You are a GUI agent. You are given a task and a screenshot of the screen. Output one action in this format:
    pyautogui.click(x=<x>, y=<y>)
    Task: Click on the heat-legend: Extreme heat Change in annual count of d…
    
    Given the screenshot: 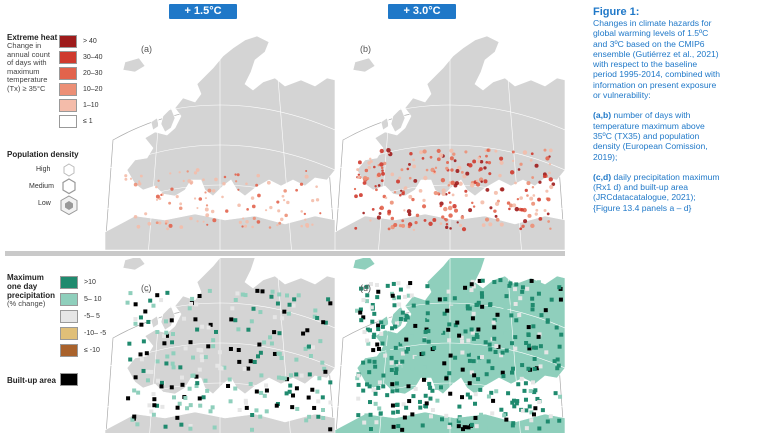 What is the action you would take?
    pyautogui.click(x=34, y=63)
    